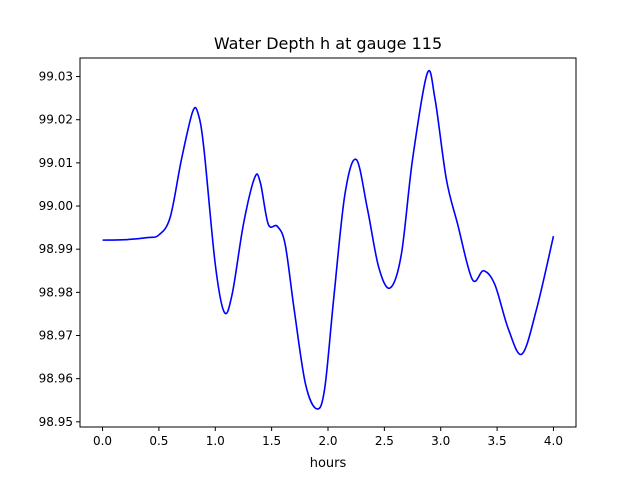 This screenshot has width=640, height=484. Describe the element at coordinates (56, 379) in the screenshot. I see `y-tick-label: 98.96` at that location.